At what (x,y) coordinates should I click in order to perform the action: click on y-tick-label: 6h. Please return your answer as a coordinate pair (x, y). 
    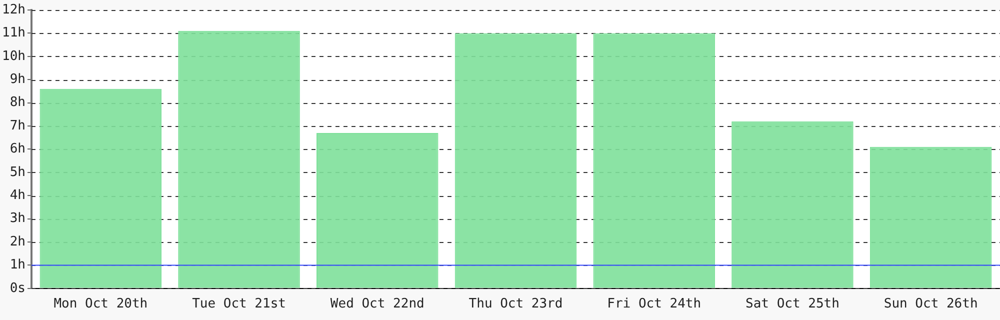
    Looking at the image, I should click on (18, 149).